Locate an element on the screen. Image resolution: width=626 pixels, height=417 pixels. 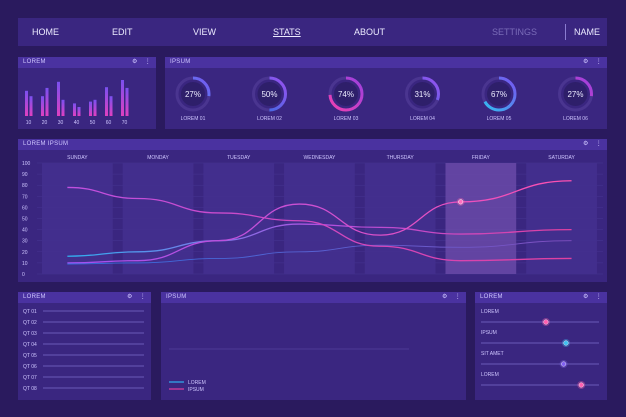
y-tick-label: 80 is located at coordinates (25, 186).